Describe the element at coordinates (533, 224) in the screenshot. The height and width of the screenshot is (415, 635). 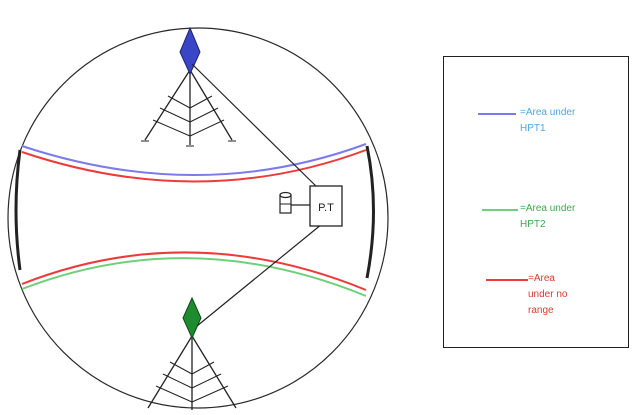
I see `legend-hpt2-line2: HPT2` at that location.